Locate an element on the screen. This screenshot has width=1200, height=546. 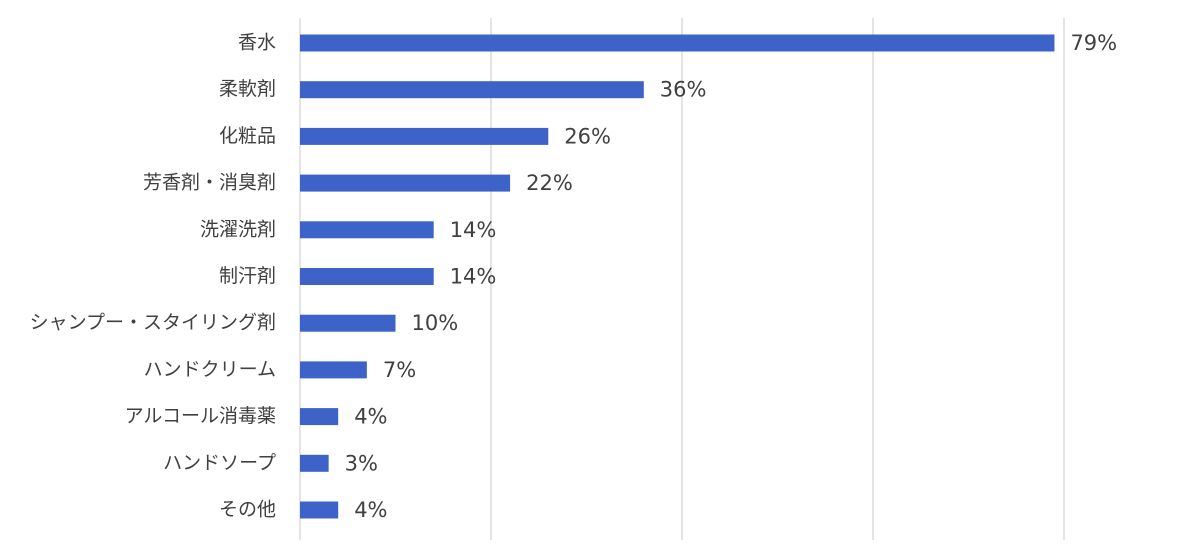
category-label: 化粧品 is located at coordinates (247, 136).